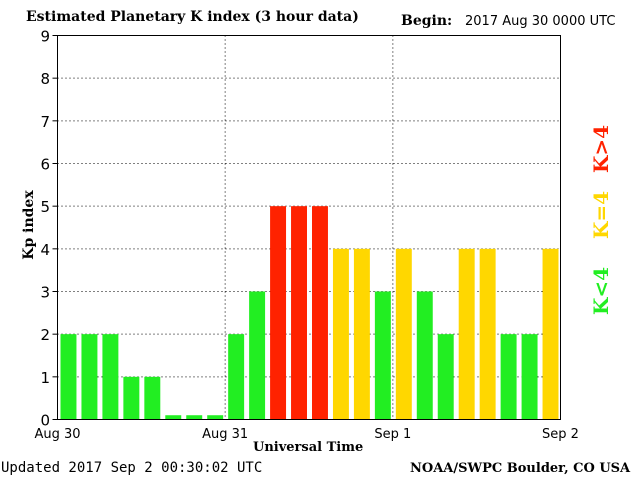  What do you see at coordinates (601, 149) in the screenshot?
I see `legend-above: K>4` at bounding box center [601, 149].